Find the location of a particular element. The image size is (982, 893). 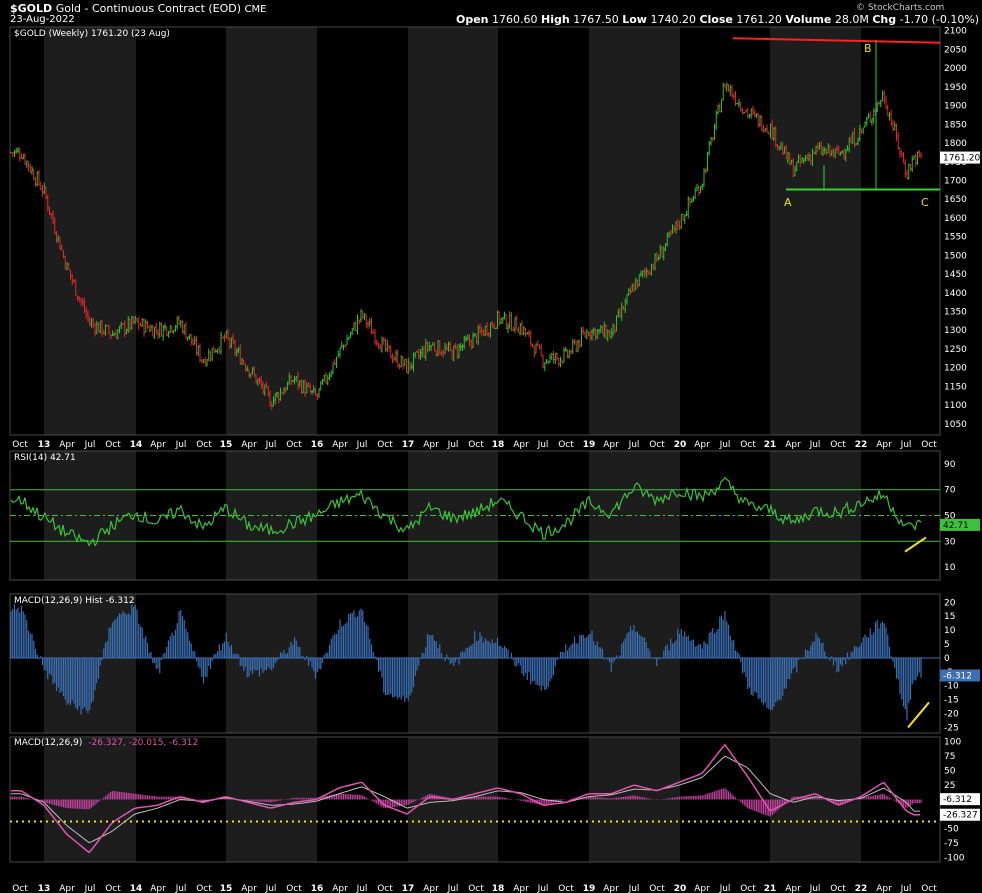

label-b-text: B is located at coordinates (868, 48).